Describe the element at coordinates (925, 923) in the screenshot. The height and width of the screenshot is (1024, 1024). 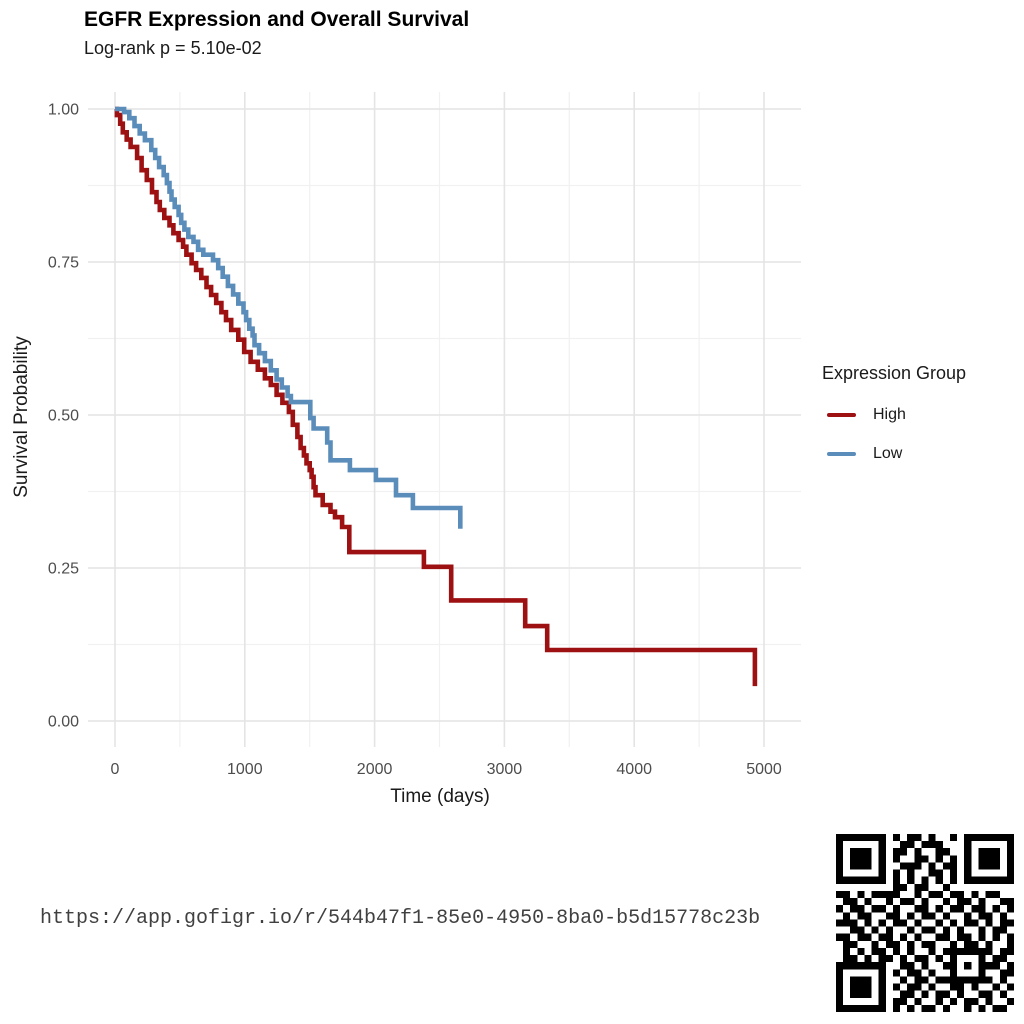
I see `qr-code` at that location.